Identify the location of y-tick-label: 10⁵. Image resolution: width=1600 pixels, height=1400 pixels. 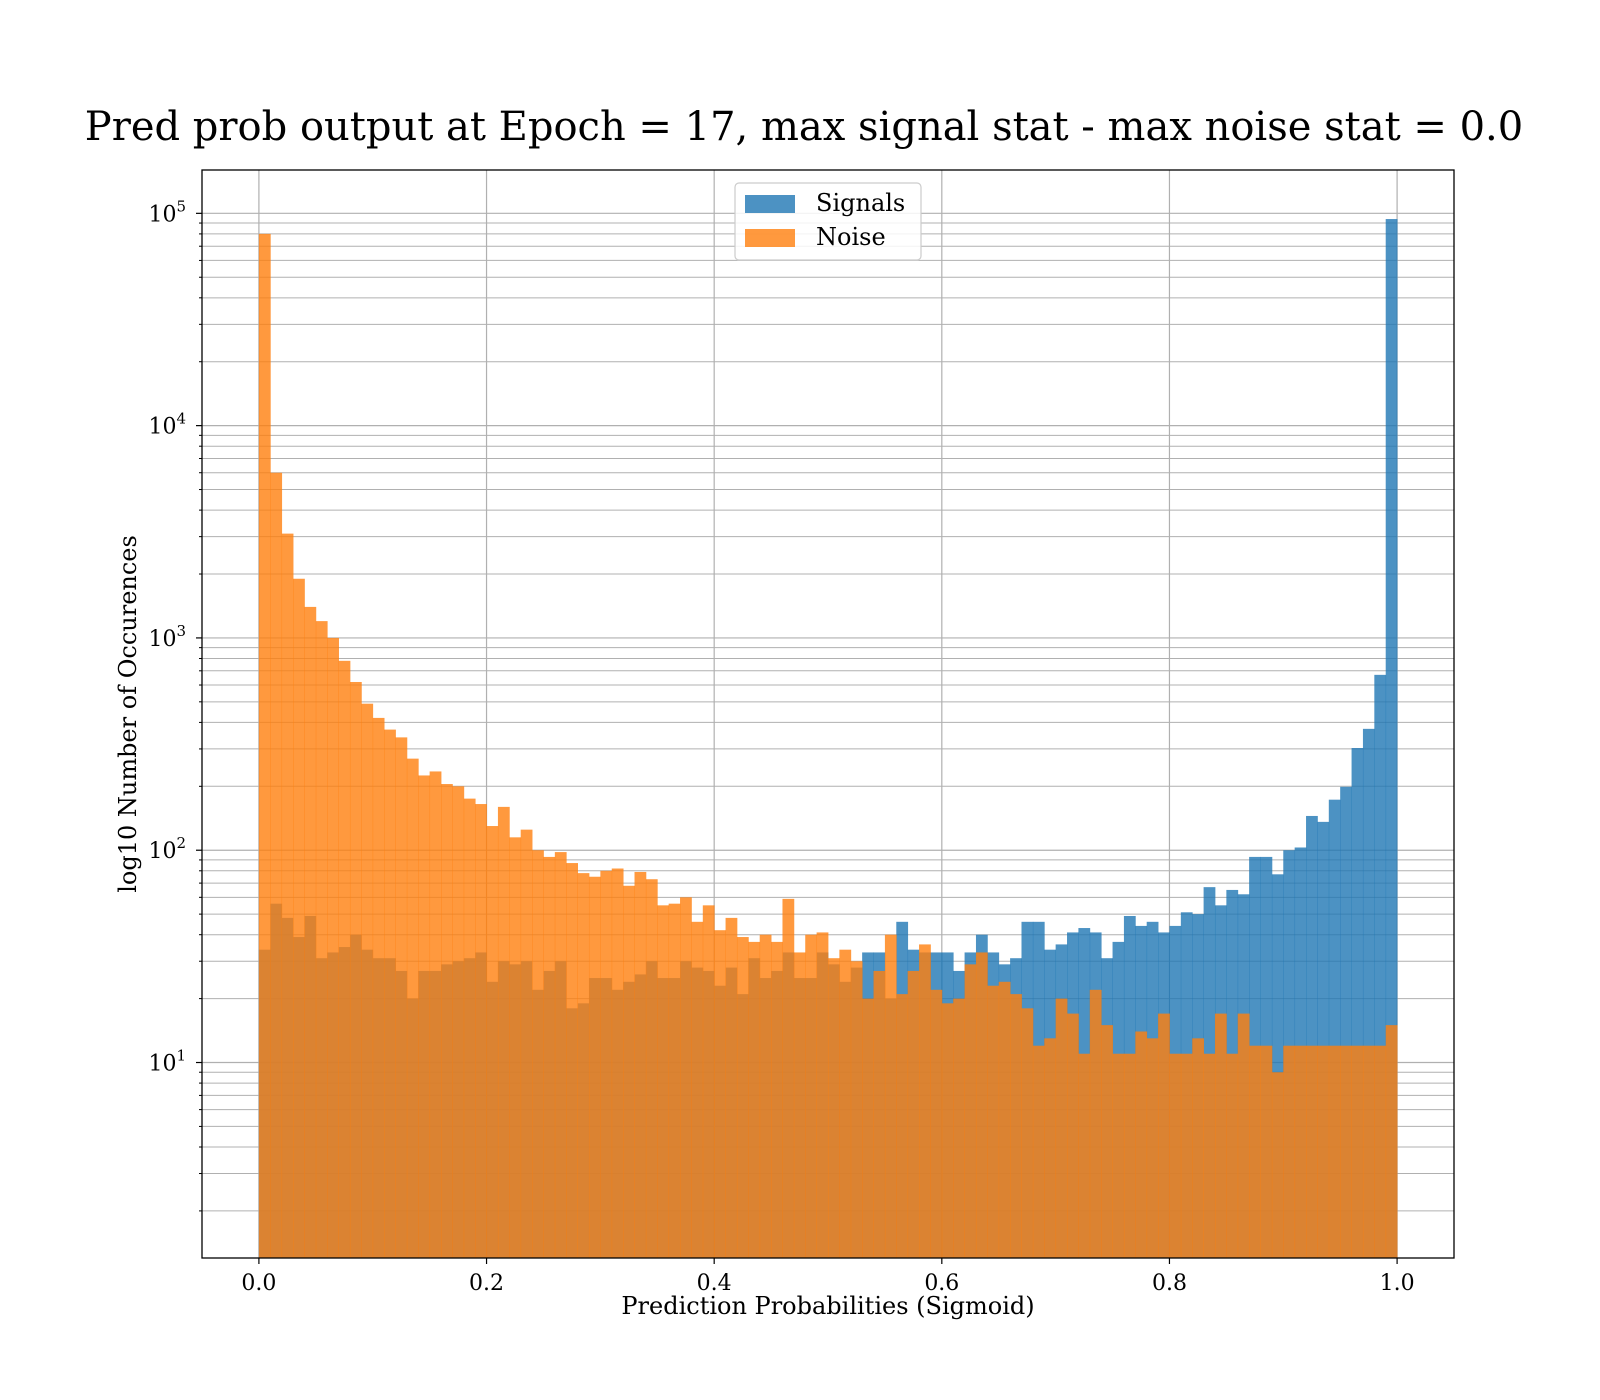
(167, 212).